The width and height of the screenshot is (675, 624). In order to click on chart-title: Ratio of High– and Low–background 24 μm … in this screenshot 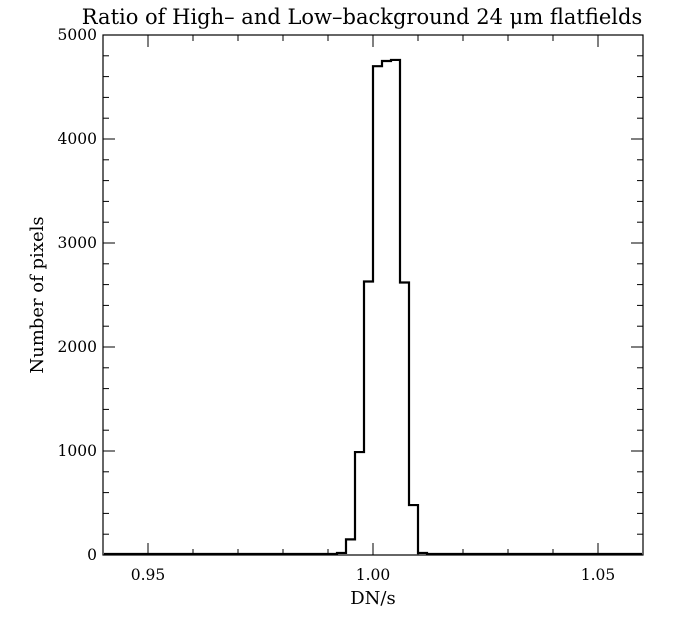, I will do `click(362, 17)`.